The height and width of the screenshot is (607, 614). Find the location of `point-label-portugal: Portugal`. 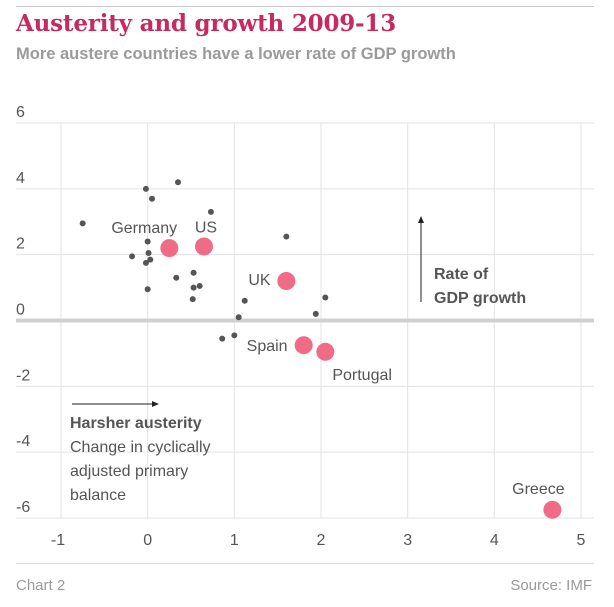

point-label-portugal: Portugal is located at coordinates (362, 375).